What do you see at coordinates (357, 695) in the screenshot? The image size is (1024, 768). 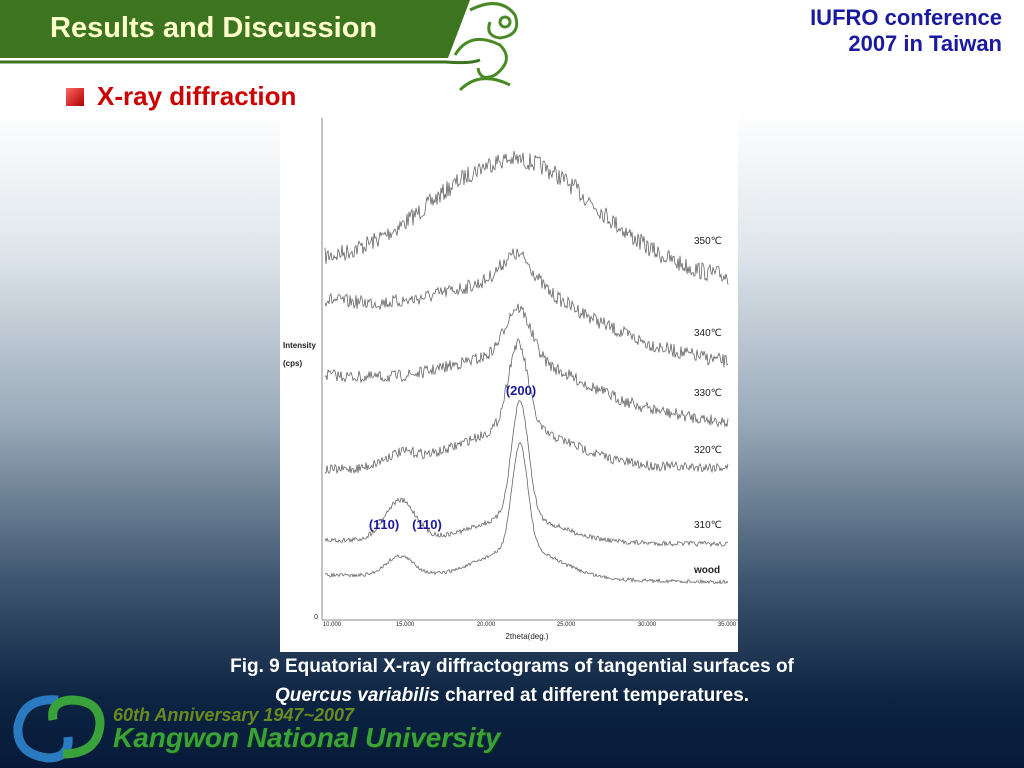 I see `species-name: Quercus variabilis` at bounding box center [357, 695].